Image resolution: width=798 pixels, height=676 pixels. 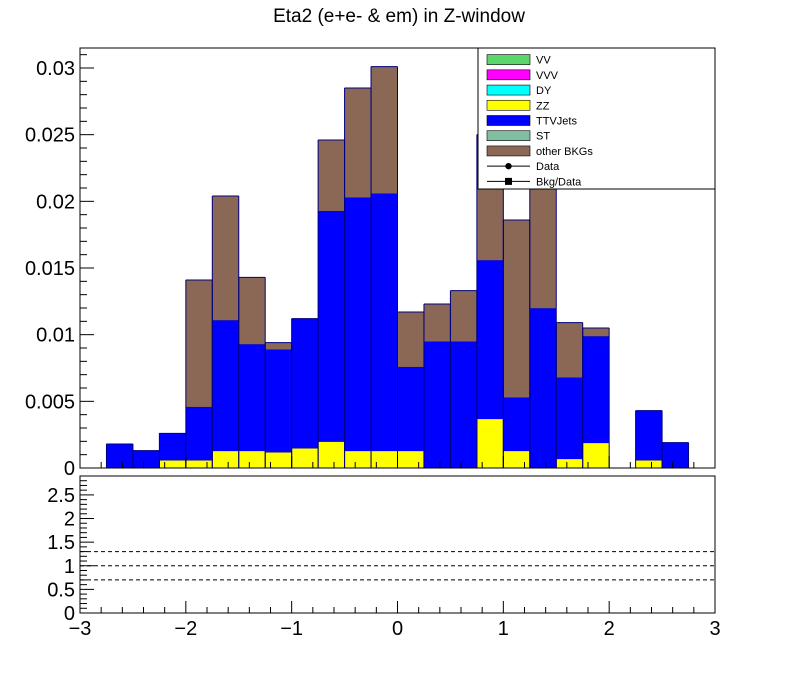 I want to click on legend-entry: ST, so click(x=518, y=136).